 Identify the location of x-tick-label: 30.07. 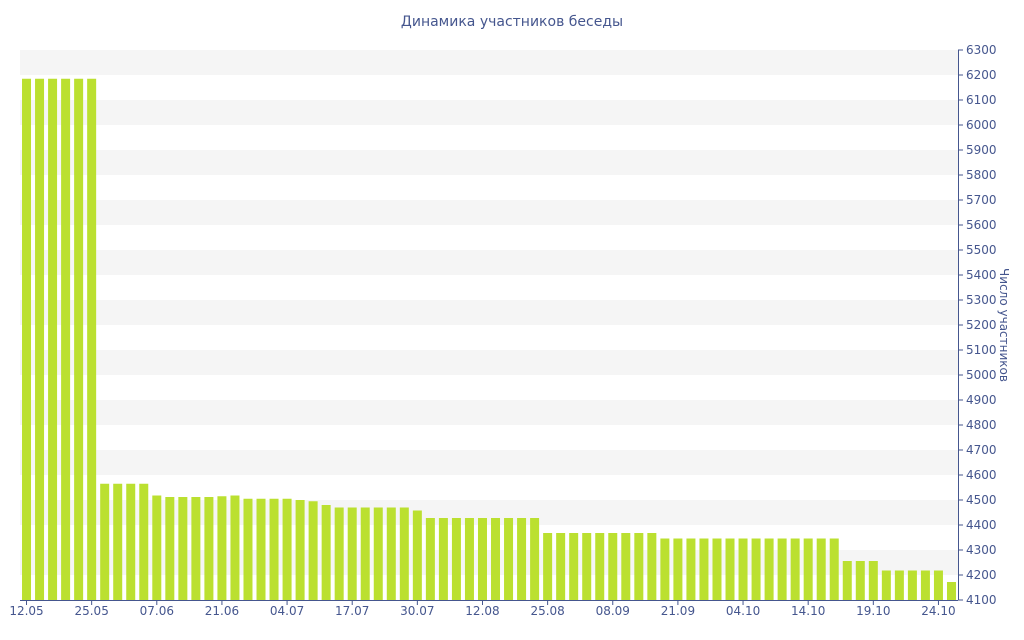
(417, 611).